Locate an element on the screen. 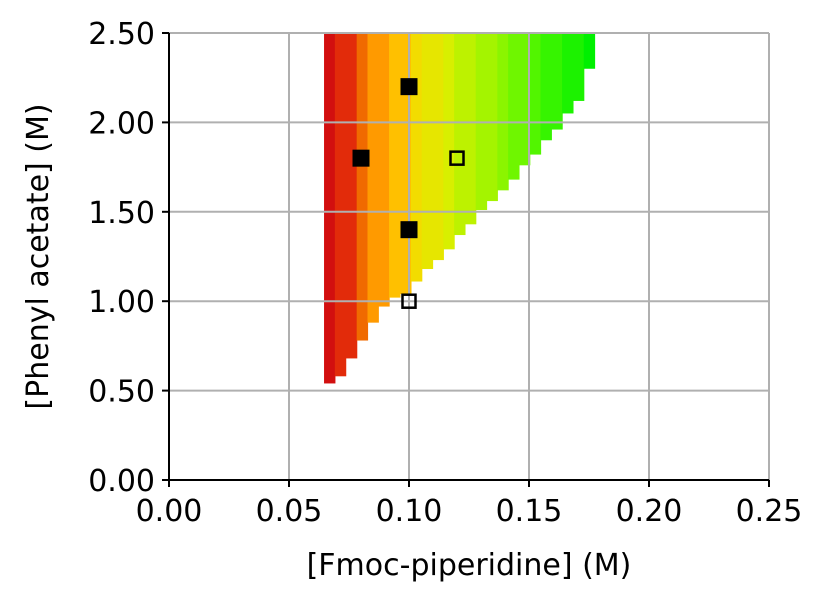  x-tick-label: 0.15 is located at coordinates (529, 511).